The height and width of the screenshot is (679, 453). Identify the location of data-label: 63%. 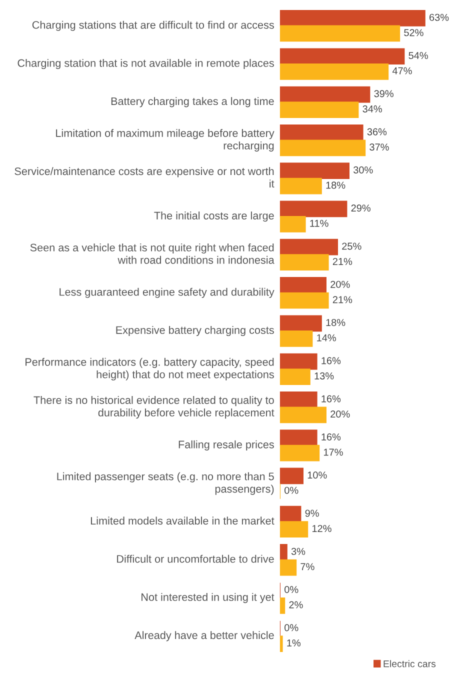
(439, 17).